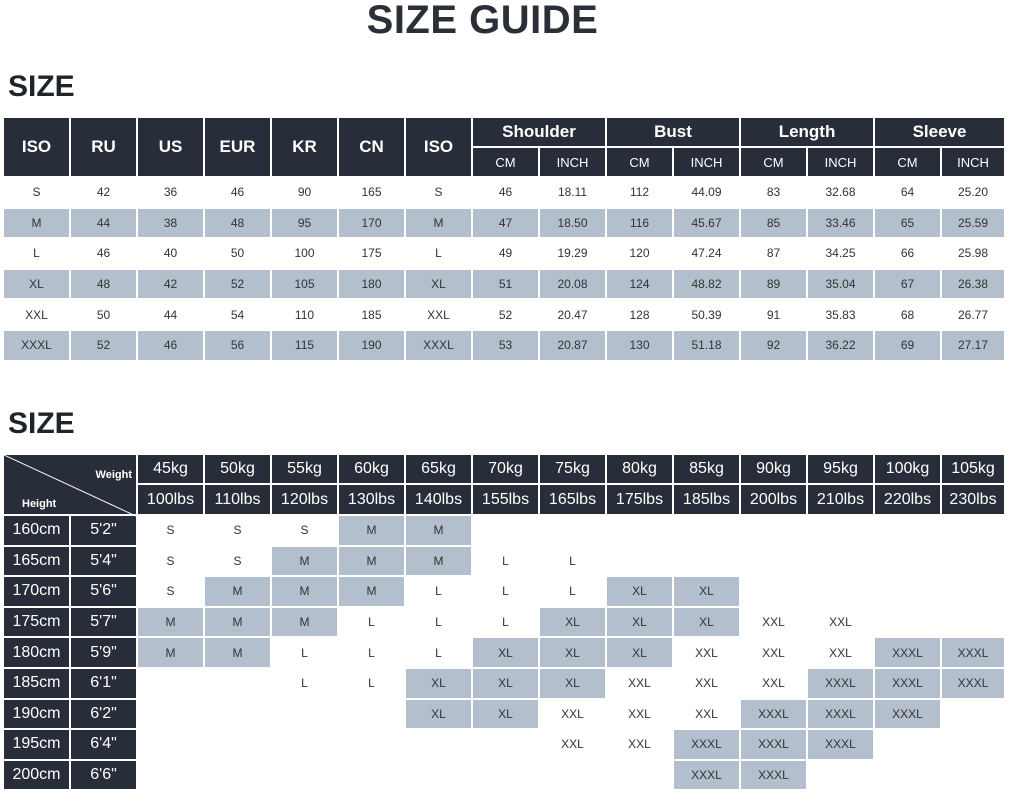 The image size is (1011, 793). I want to click on weight-lbs-header: 175lbs, so click(639, 499).